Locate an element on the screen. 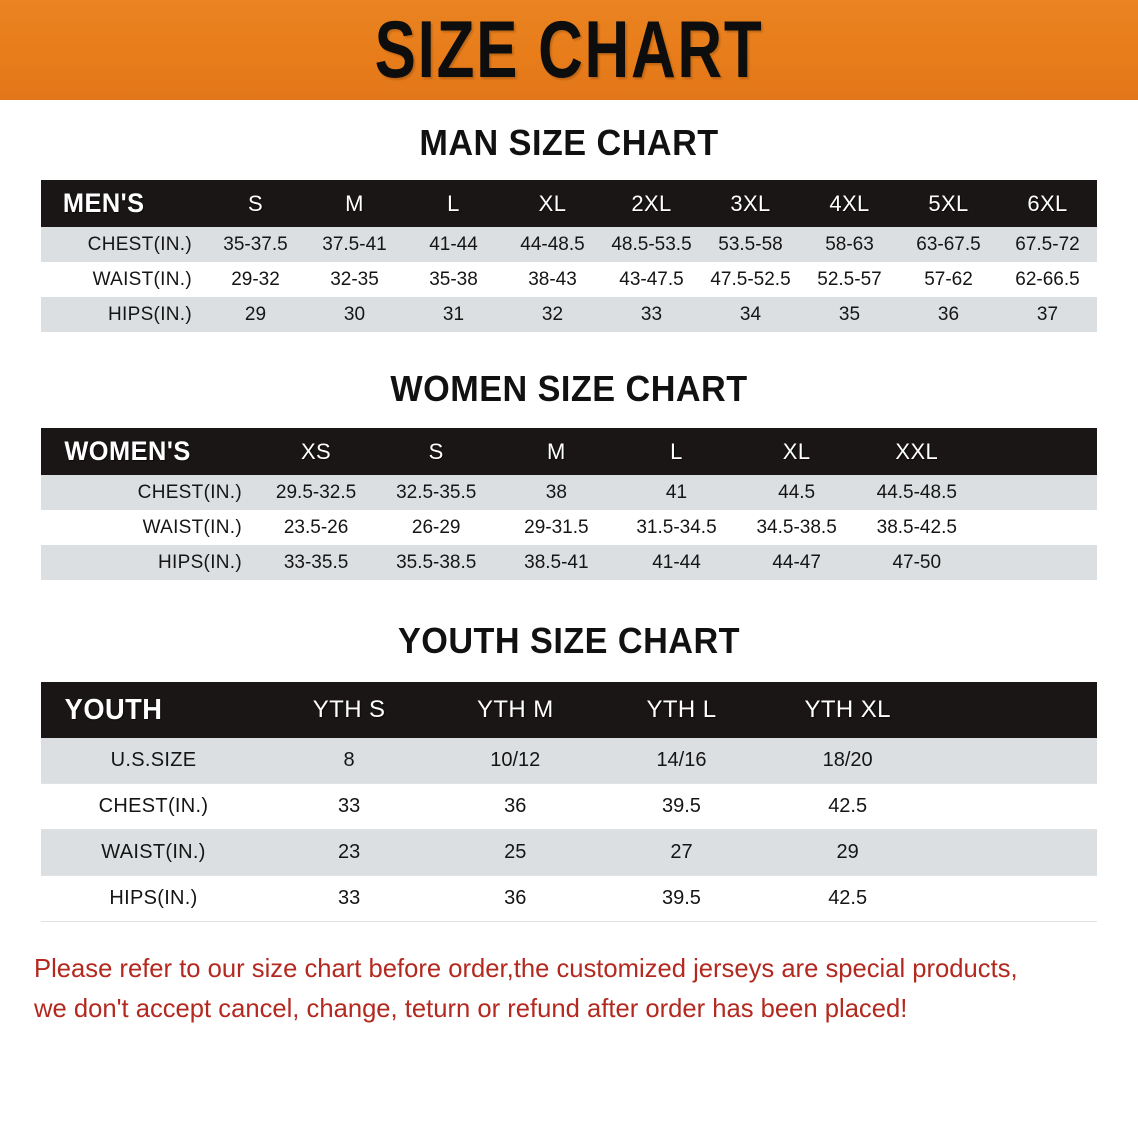 This screenshot has height=1132, width=1138. man-waist-2xl: 43-47.5 is located at coordinates (651, 279).